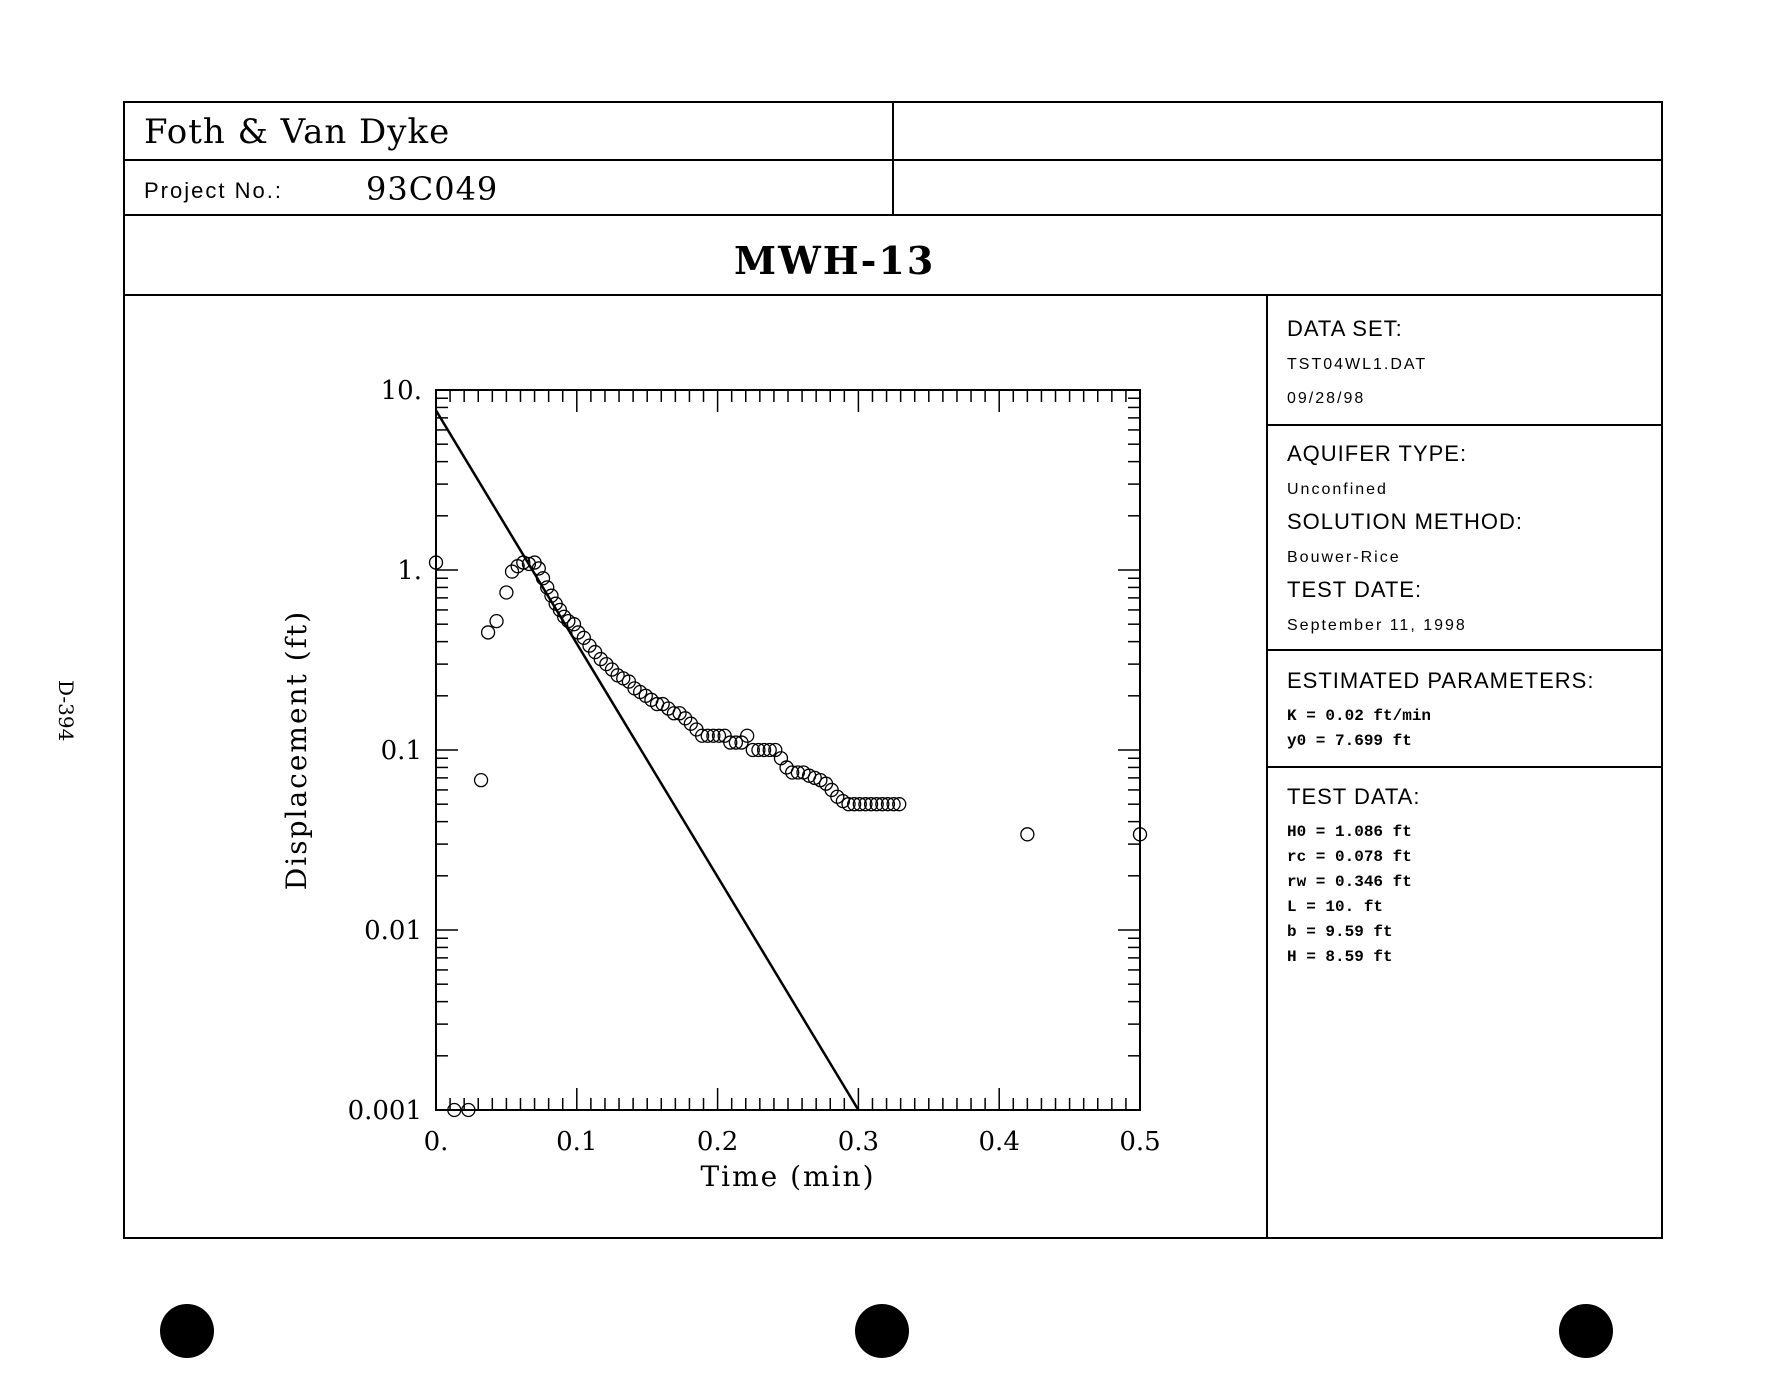 The image size is (1783, 1380). I want to click on y-tick-label: 0.001, so click(385, 1111).